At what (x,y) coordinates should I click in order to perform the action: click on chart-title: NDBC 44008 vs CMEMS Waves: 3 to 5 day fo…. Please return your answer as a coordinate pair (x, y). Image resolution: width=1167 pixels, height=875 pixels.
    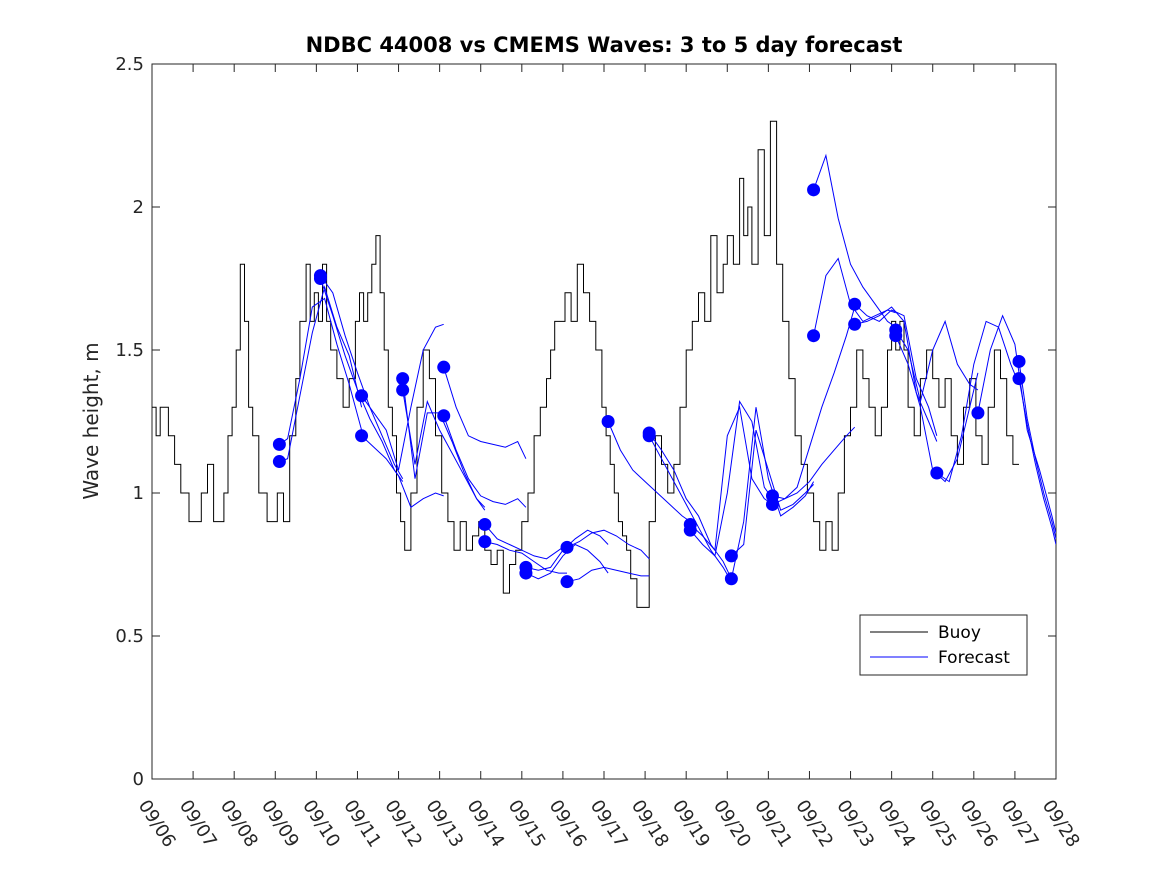
    Looking at the image, I should click on (604, 45).